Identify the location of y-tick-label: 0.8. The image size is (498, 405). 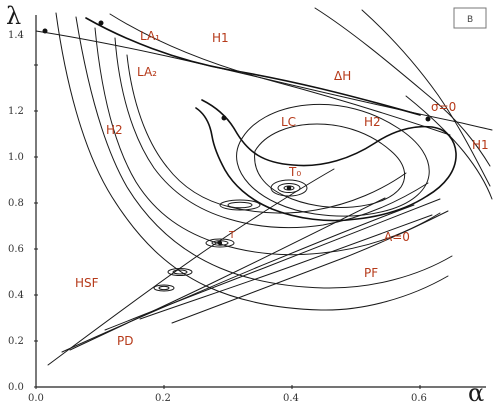
(16, 203).